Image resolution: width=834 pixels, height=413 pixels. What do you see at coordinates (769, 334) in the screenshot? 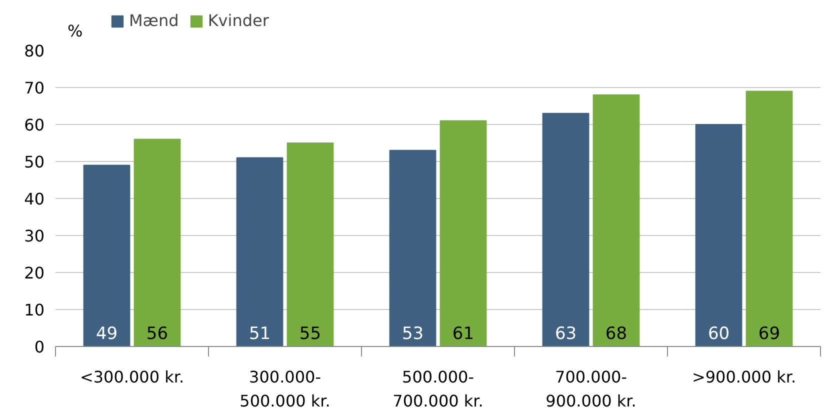
I see `data-label: 69` at bounding box center [769, 334].